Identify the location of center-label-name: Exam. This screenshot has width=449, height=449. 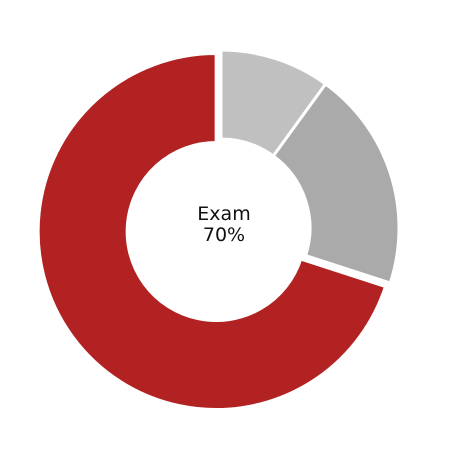
(223, 214).